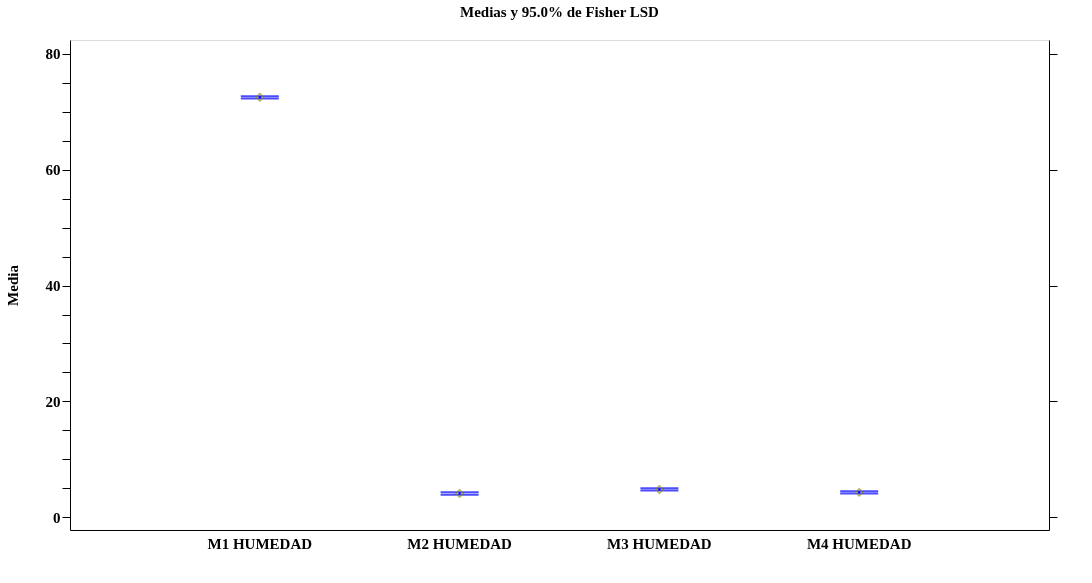 This screenshot has width=1092, height=583. What do you see at coordinates (53, 401) in the screenshot?
I see `y-tick-label: 20` at bounding box center [53, 401].